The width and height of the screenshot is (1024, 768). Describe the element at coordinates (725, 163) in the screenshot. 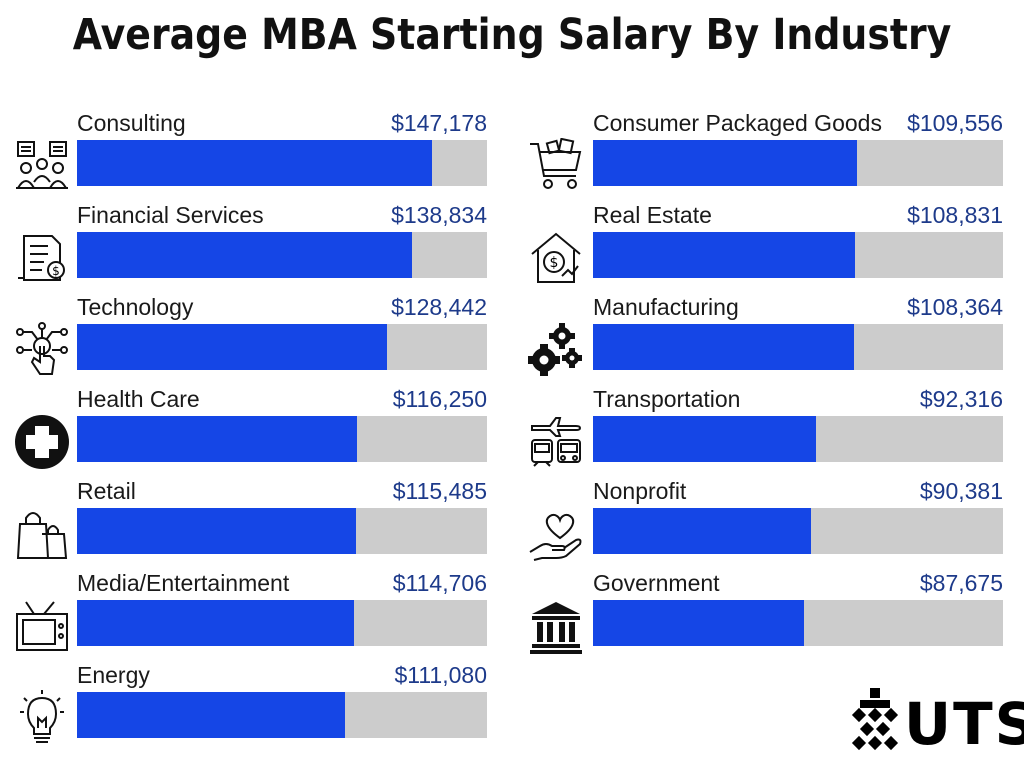

I see `bar-consumer-packaged-goods` at that location.